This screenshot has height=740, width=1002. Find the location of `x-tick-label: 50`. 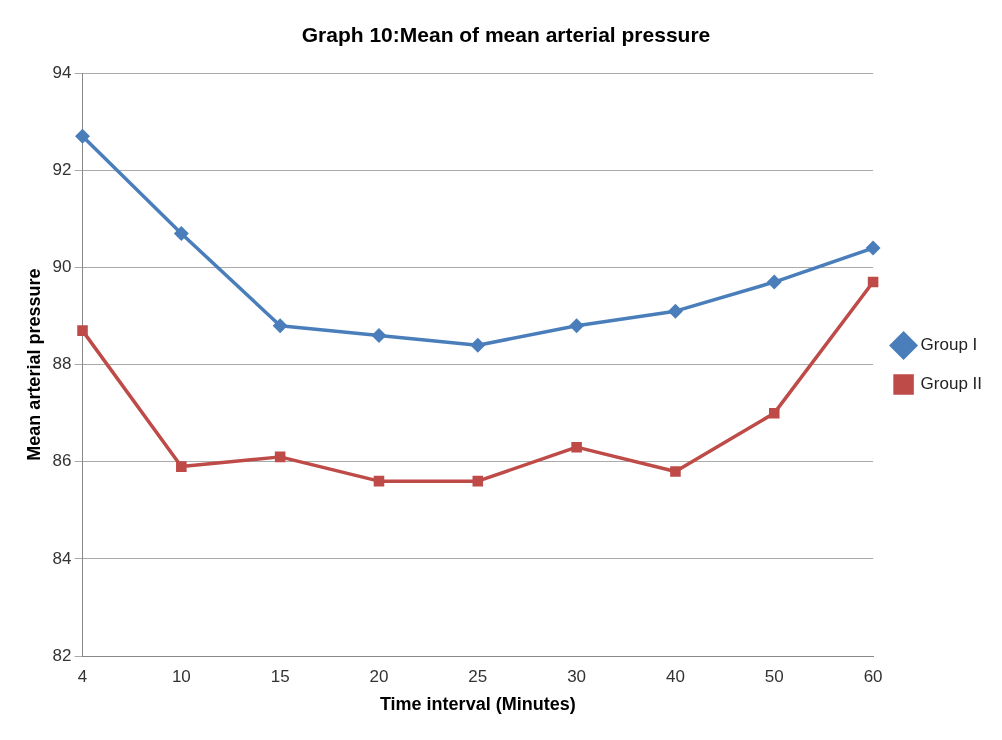

x-tick-label: 50 is located at coordinates (774, 676).